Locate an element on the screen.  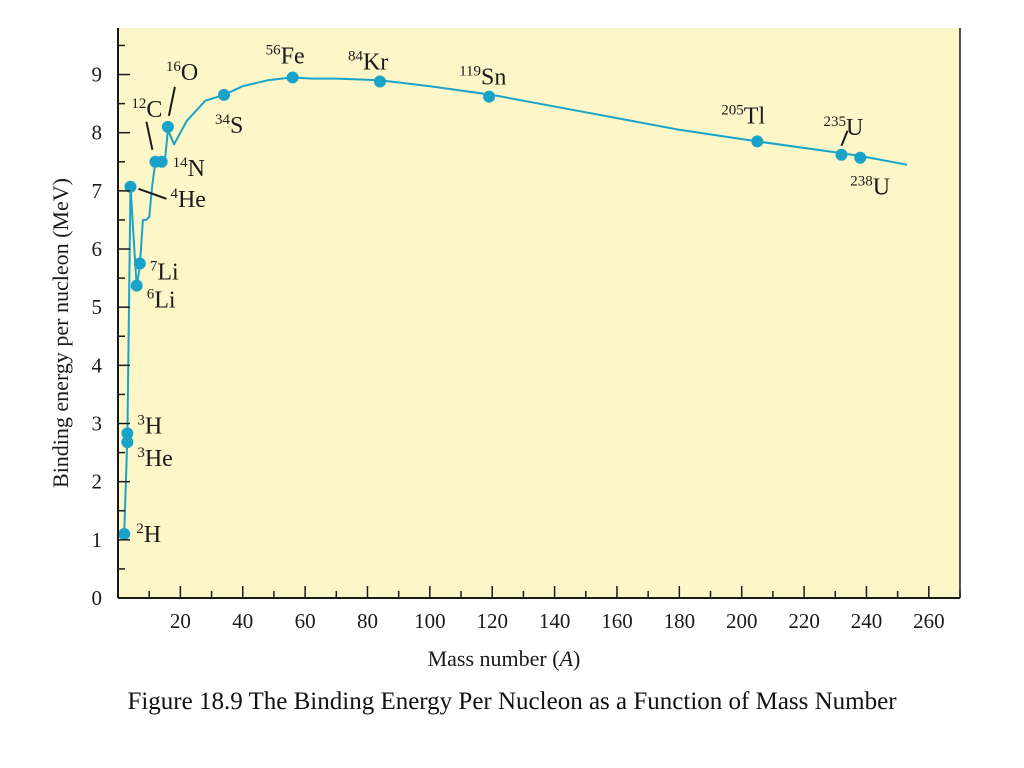
element-symbol: Fe is located at coordinates (293, 56).